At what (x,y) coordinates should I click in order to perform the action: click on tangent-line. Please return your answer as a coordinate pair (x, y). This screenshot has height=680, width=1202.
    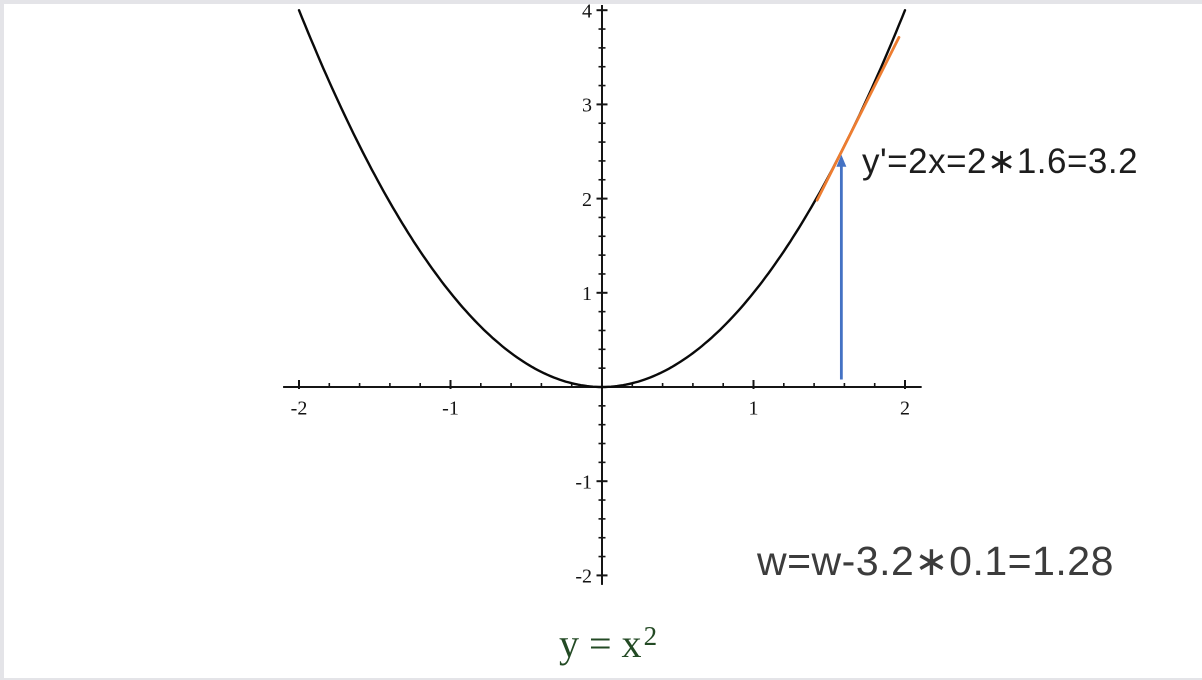
    Looking at the image, I should click on (858, 118).